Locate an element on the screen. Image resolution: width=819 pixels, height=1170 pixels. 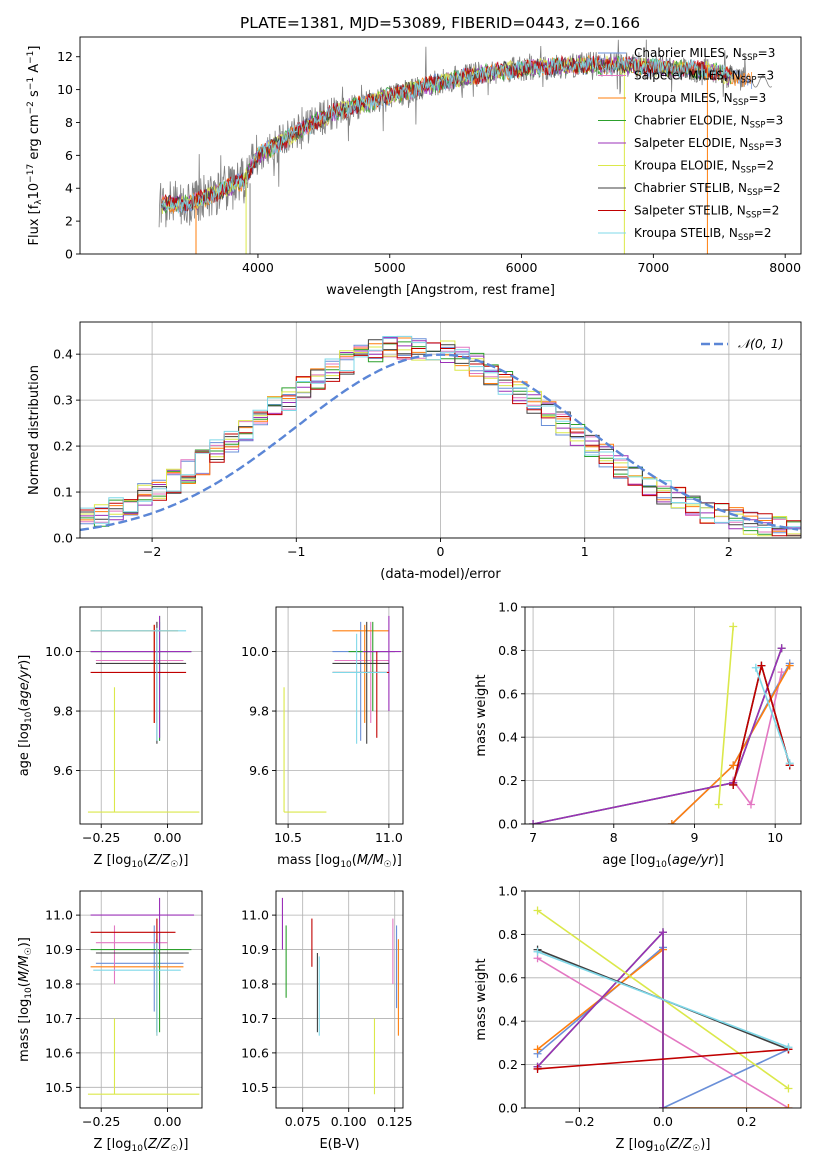
x-axis-label-part: M/M is located at coordinates (370, 860).